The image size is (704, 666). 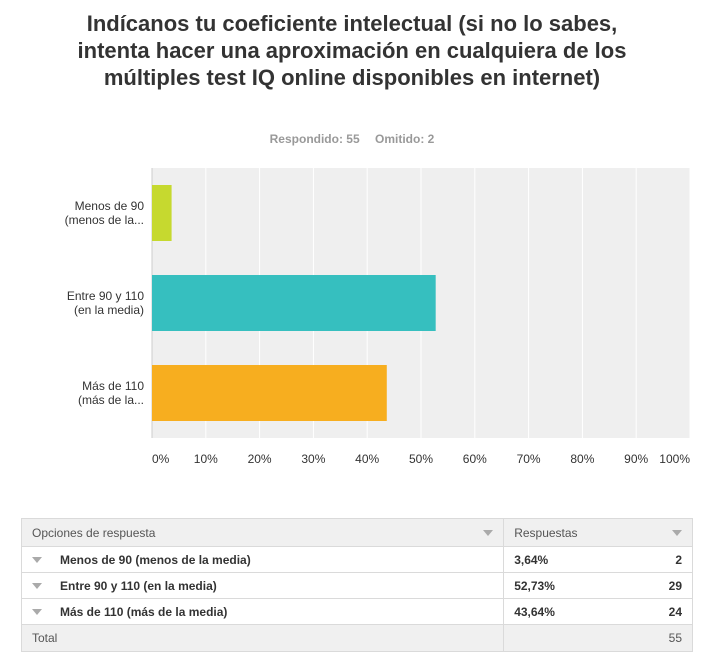 I want to click on row-percent: 52,73%, so click(x=534, y=585).